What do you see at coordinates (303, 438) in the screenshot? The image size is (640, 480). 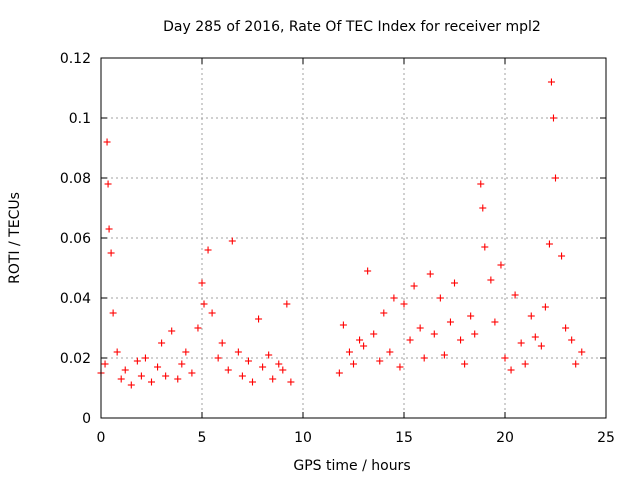 I see `x-tick-label: 10` at bounding box center [303, 438].